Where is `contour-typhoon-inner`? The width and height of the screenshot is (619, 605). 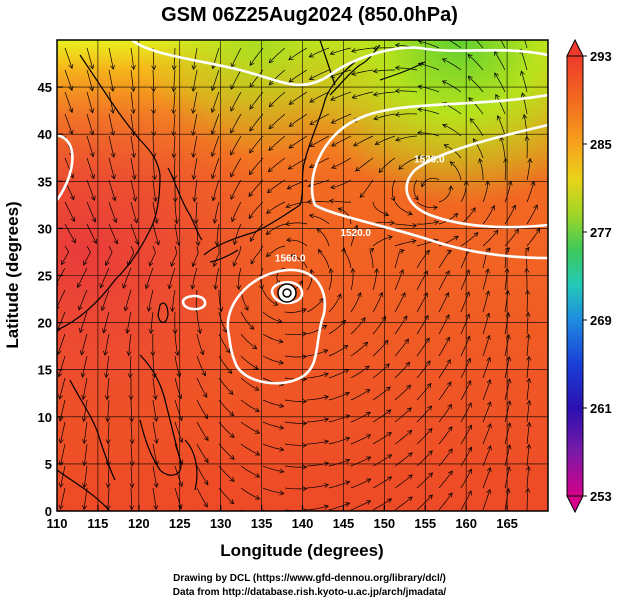 contour-typhoon-inner is located at coordinates (287, 292).